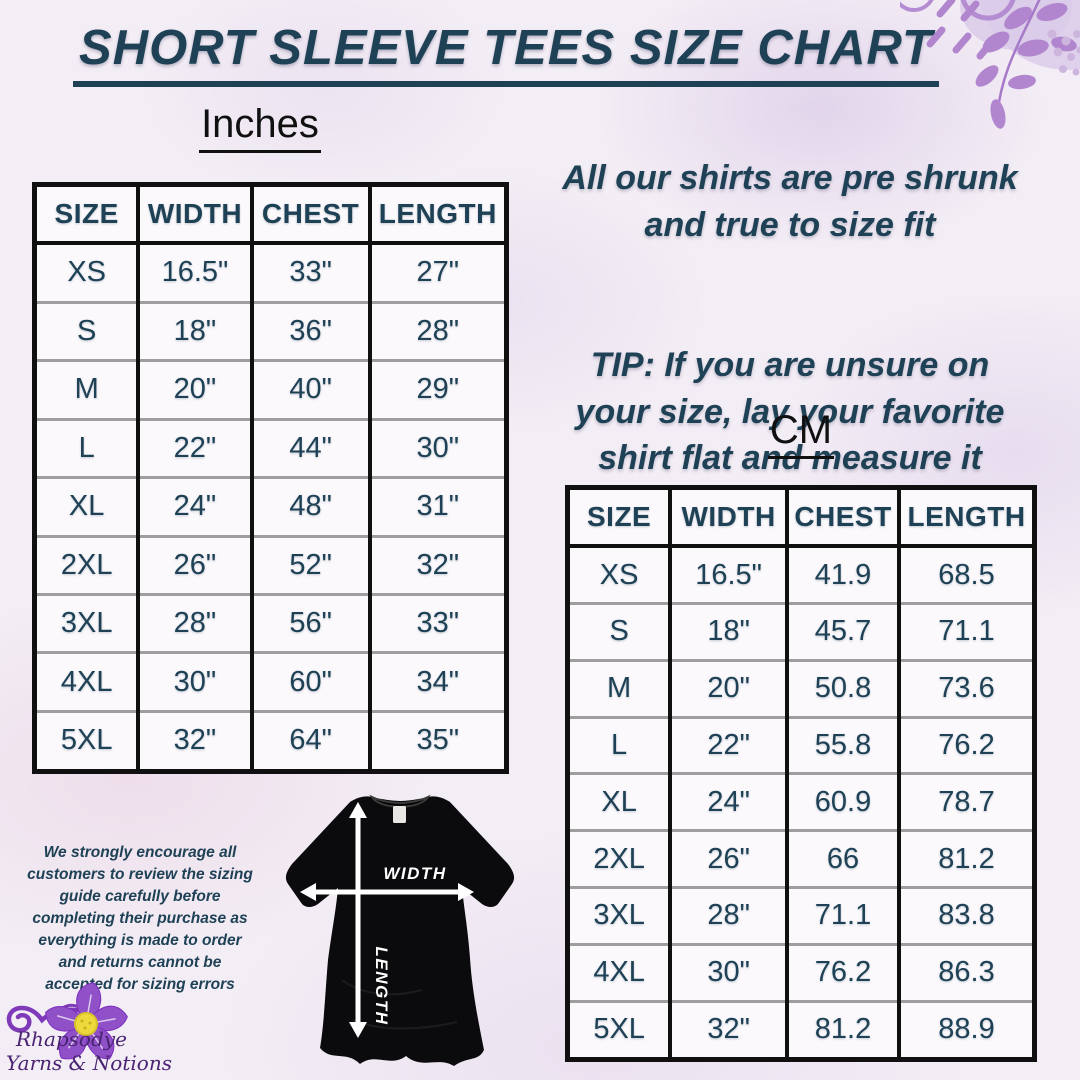 This screenshot has width=1080, height=1080. Describe the element at coordinates (990, 64) in the screenshot. I see `corner-floral-decoration` at that location.